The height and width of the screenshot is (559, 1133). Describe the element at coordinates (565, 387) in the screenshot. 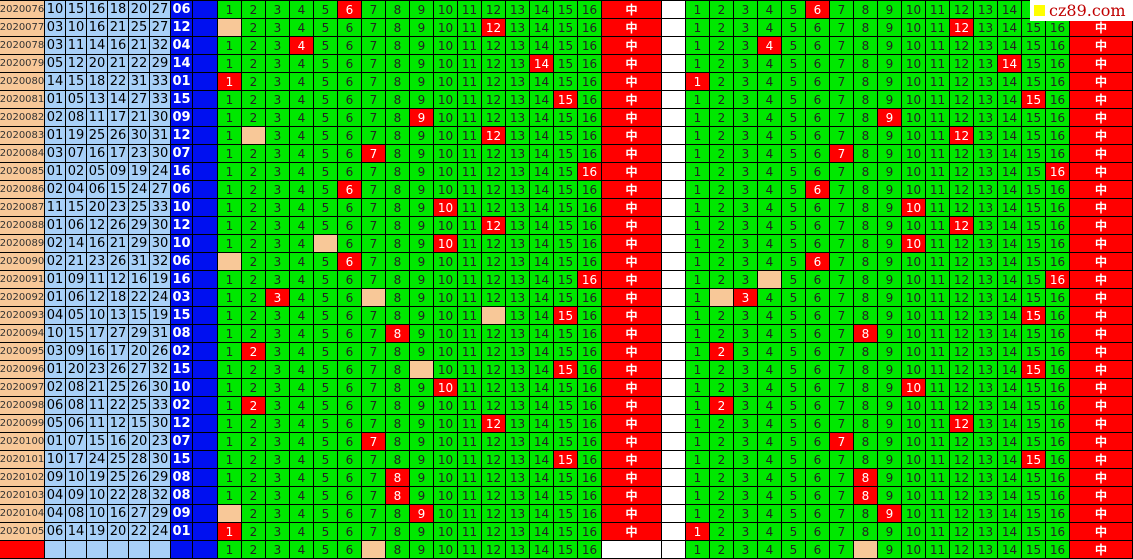

I see `left-number-cell: 15` at that location.